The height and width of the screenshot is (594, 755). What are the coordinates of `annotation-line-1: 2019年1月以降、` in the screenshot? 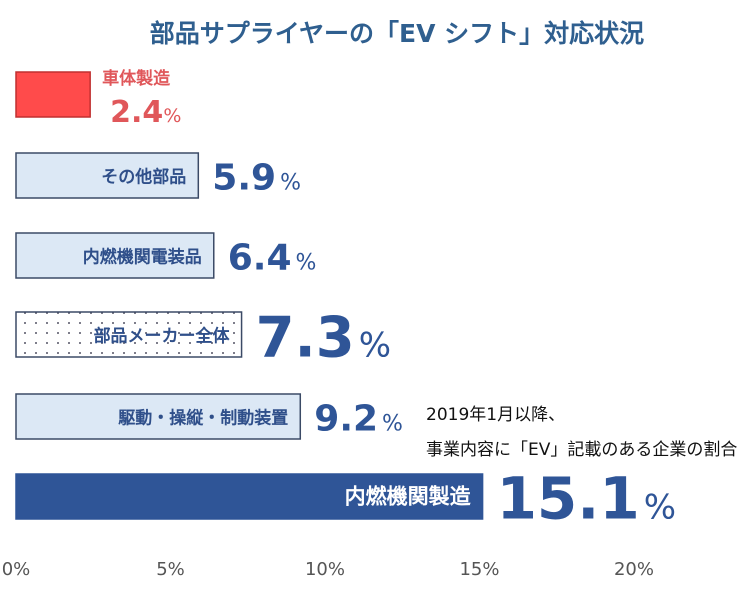 It's located at (495, 415).